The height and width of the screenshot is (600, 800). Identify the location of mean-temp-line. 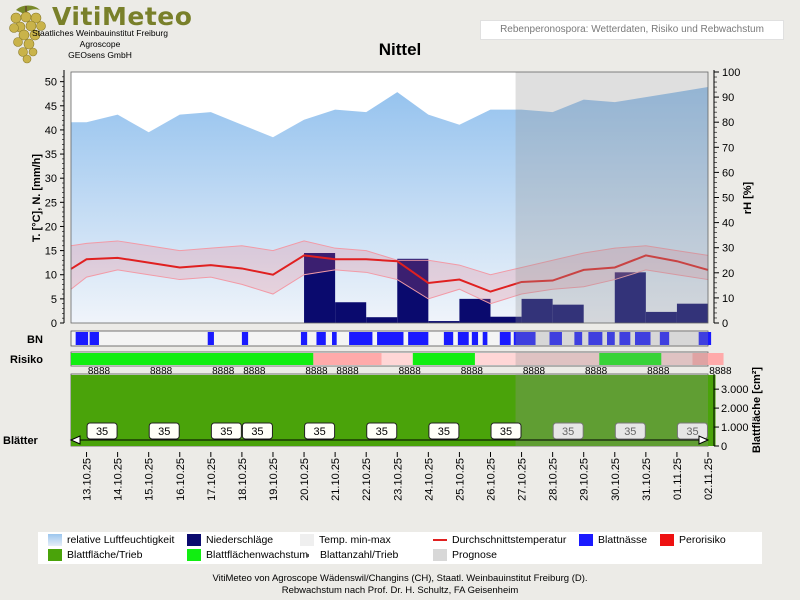
(389, 273).